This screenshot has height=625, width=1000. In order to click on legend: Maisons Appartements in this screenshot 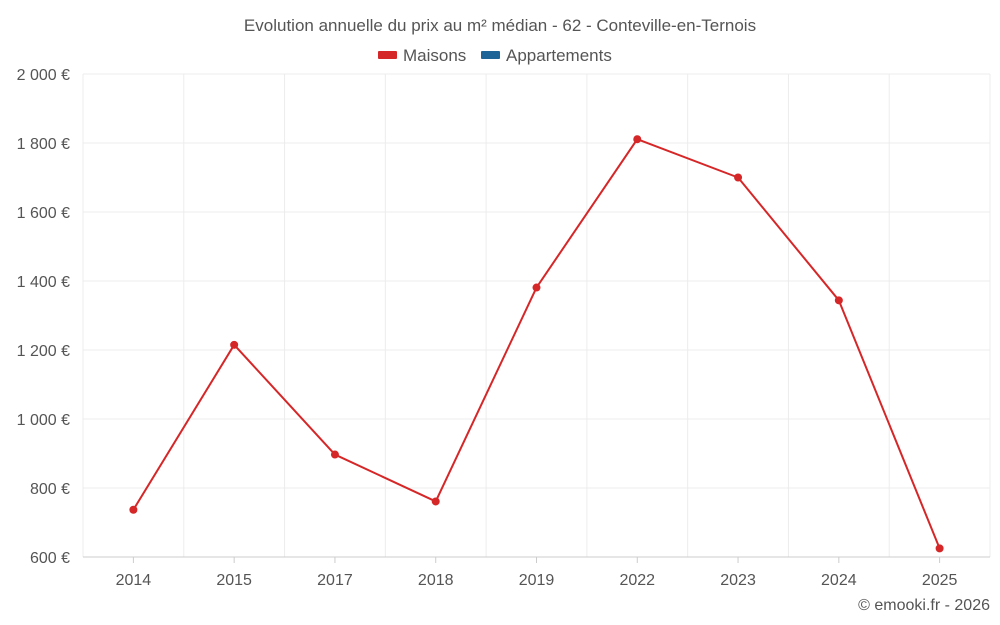, I will do `click(495, 55)`.